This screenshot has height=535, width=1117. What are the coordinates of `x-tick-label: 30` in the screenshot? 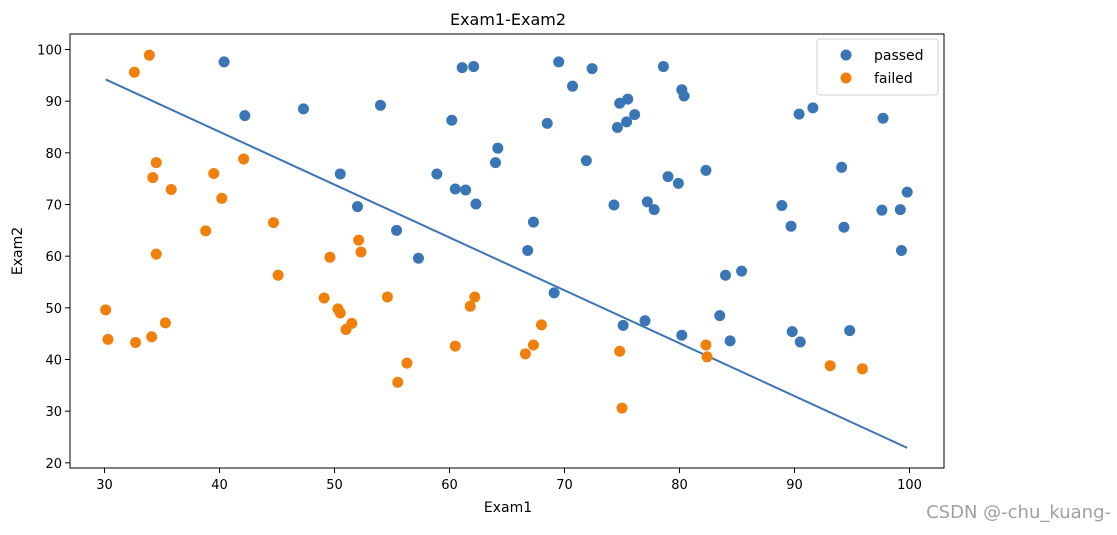 It's located at (104, 485).